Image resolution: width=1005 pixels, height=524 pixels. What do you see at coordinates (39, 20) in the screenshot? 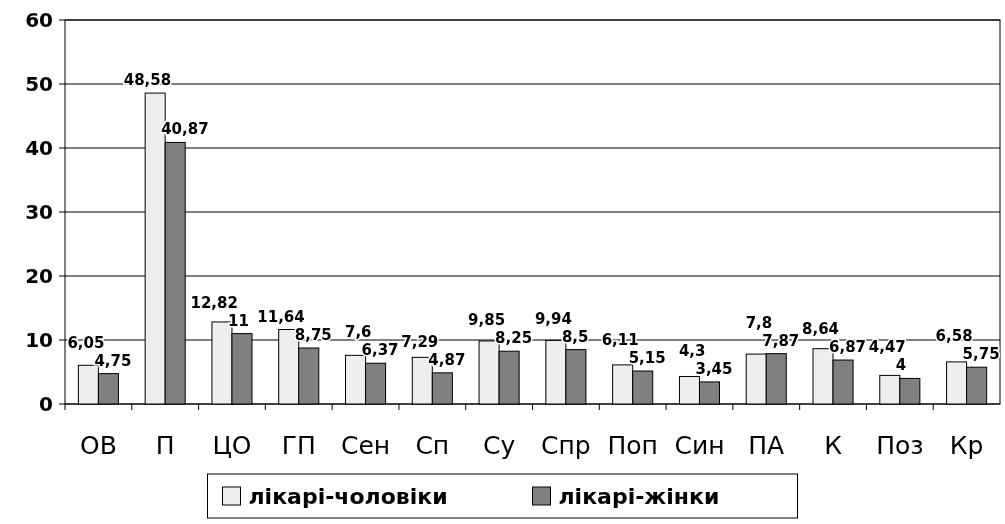
I see `y-tick-label: 60` at bounding box center [39, 20].